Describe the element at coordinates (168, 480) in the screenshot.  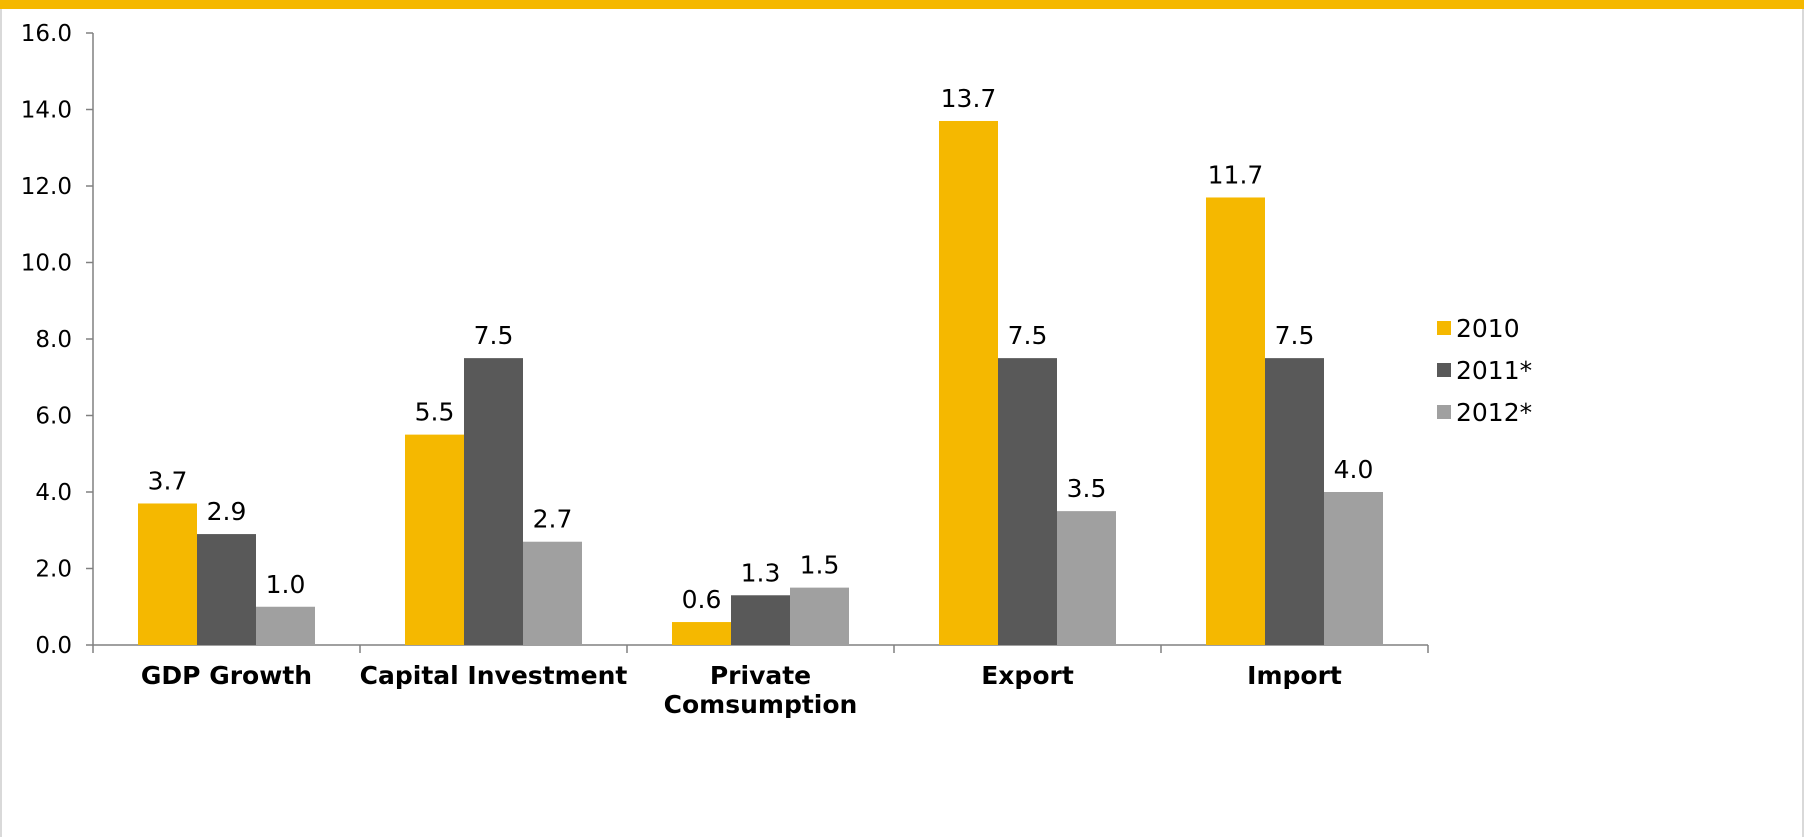
I see `data-label: 3.7` at that location.